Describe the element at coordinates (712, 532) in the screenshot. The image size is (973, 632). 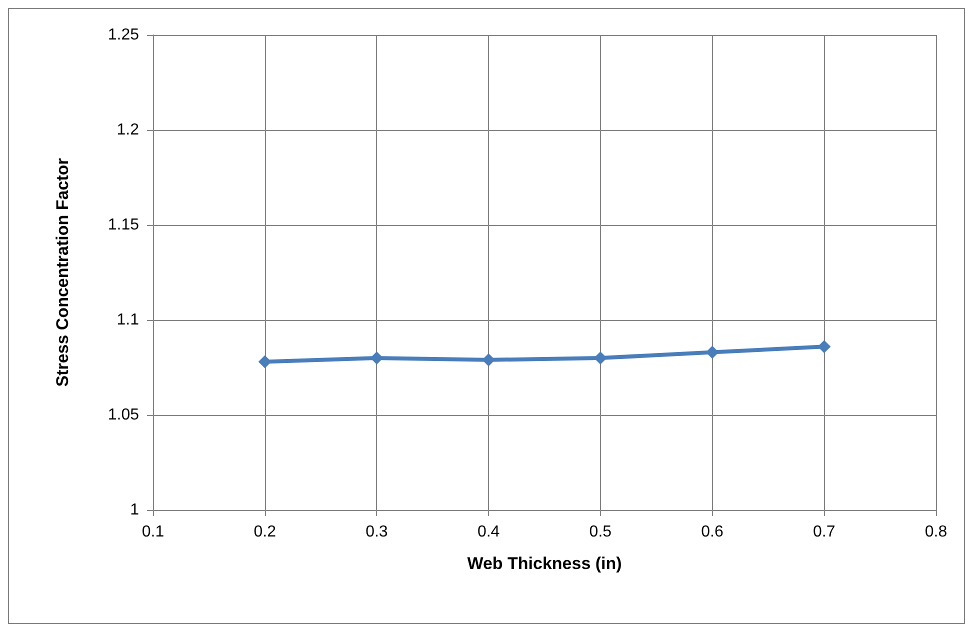
I see `x-tick-label: 0.6` at that location.